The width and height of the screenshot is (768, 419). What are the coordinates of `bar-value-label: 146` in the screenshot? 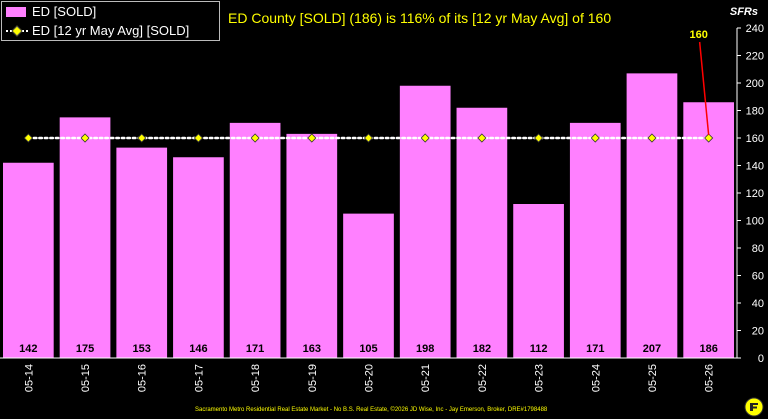 It's located at (198, 349).